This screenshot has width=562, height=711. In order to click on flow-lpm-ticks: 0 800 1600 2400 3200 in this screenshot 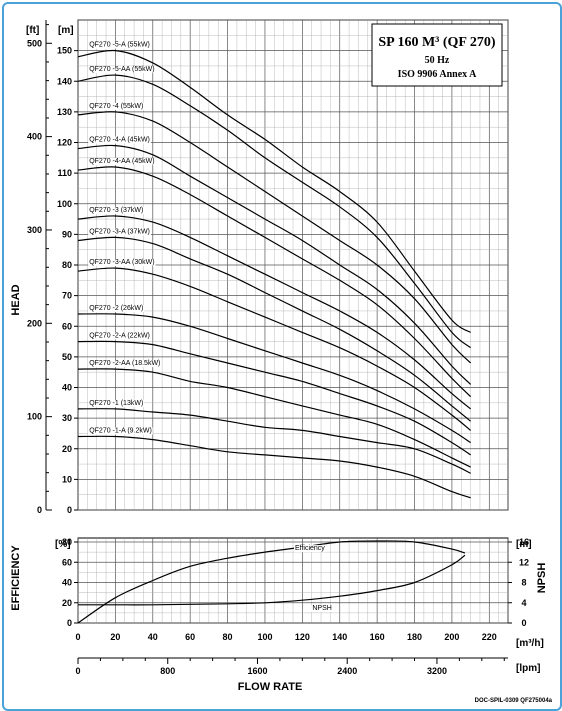, I will do `click(290, 667)`.